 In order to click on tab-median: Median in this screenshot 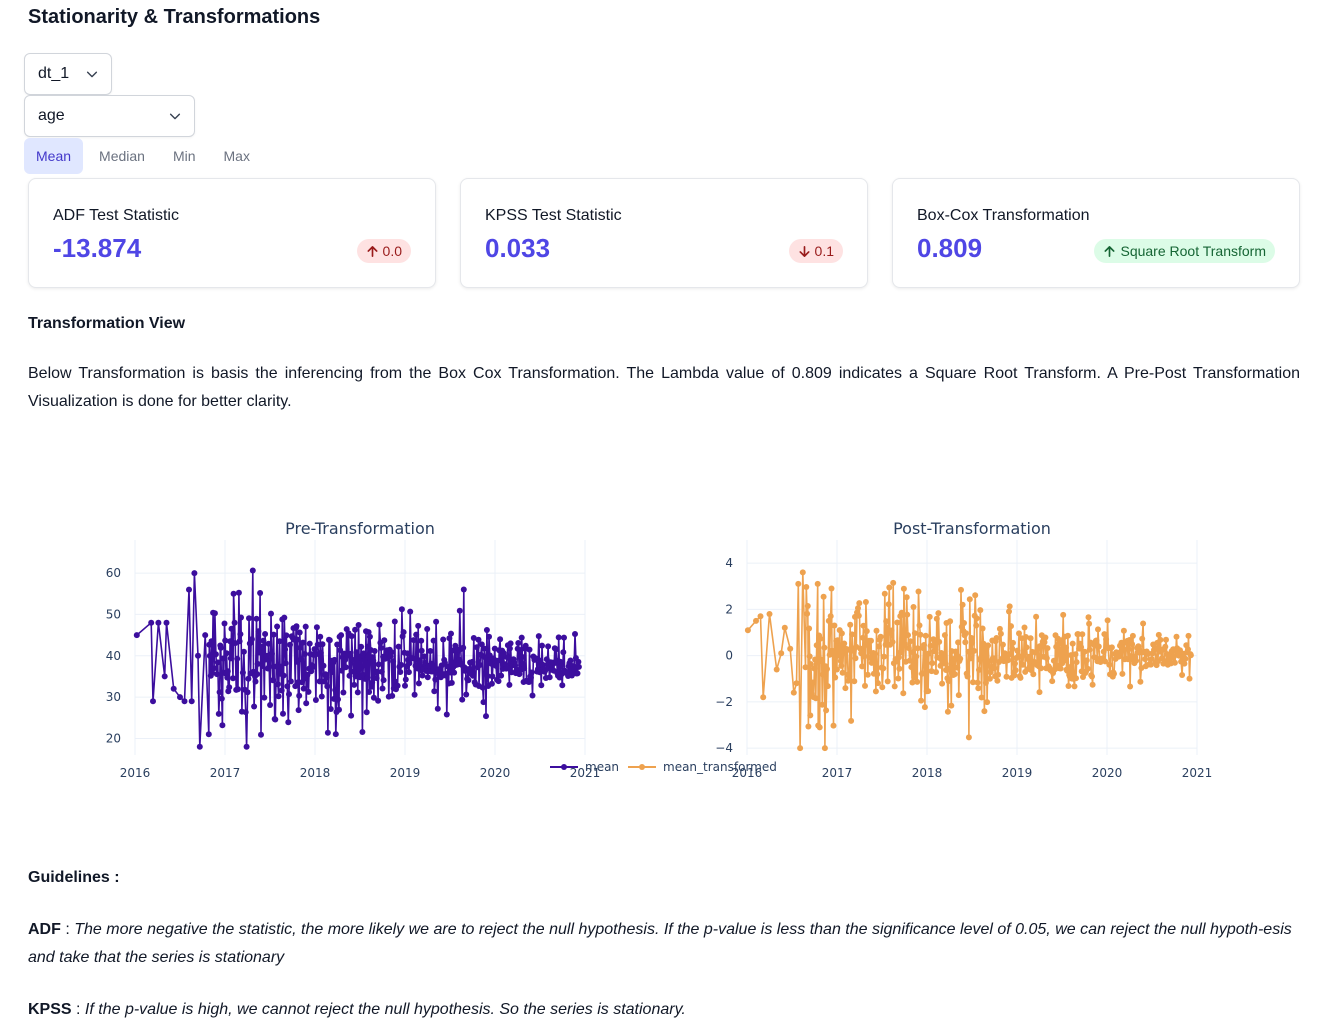, I will do `click(122, 156)`.